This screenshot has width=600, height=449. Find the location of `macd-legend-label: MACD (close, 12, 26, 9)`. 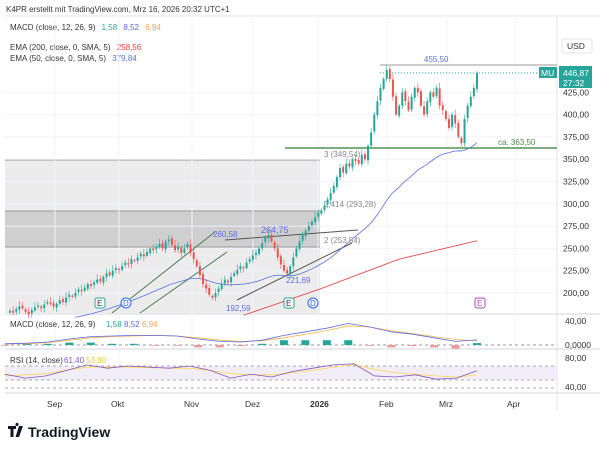

macd-legend-label: MACD (close, 12, 26, 9) is located at coordinates (53, 27).